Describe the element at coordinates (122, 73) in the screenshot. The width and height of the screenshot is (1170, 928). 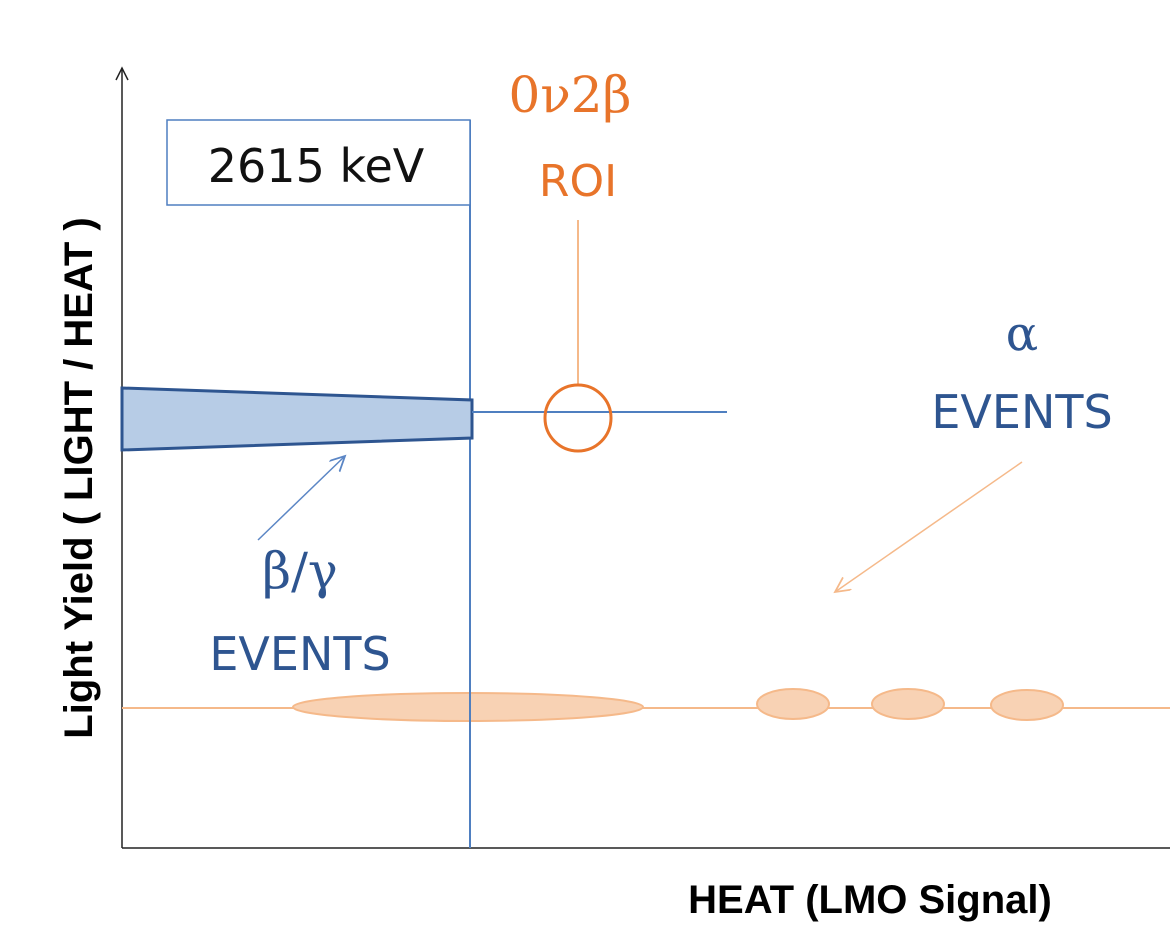
I see `y-axis-arrow` at that location.